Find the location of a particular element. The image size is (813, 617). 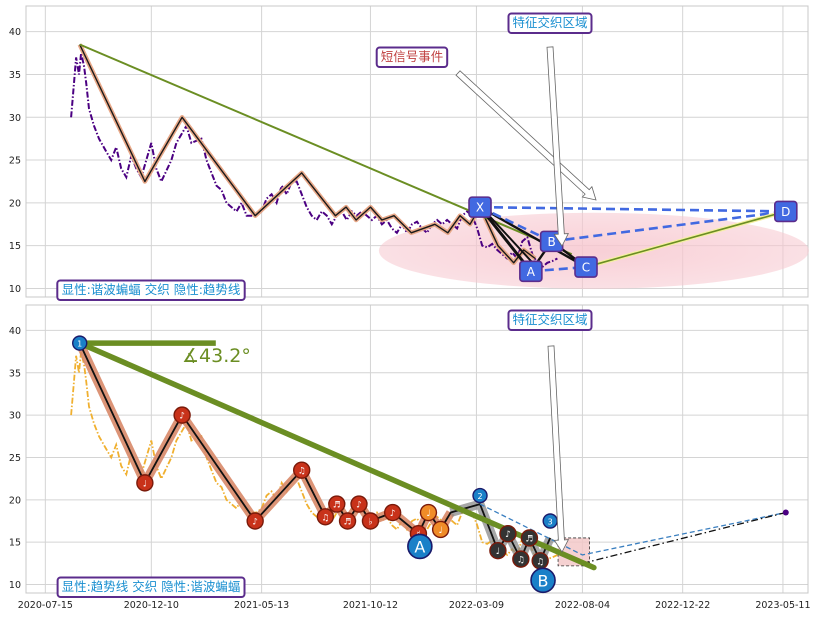

y-tick-label: 15 is located at coordinates (15, 543).